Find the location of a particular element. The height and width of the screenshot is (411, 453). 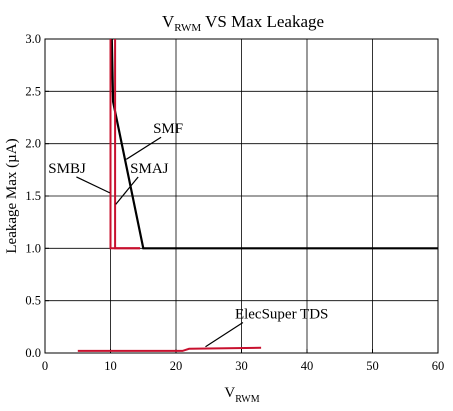

y-axis-title: Leakage Max (µA) is located at coordinates (12, 195).